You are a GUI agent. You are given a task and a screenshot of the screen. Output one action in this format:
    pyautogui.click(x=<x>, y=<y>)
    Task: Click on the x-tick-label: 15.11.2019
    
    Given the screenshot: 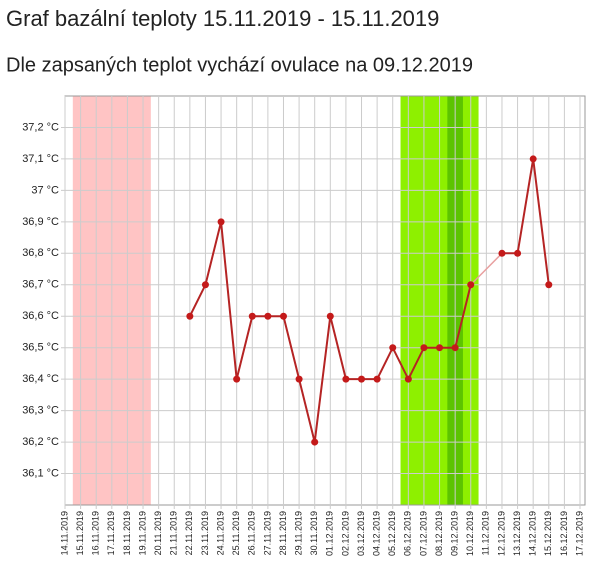 What is the action you would take?
    pyautogui.click(x=80, y=533)
    